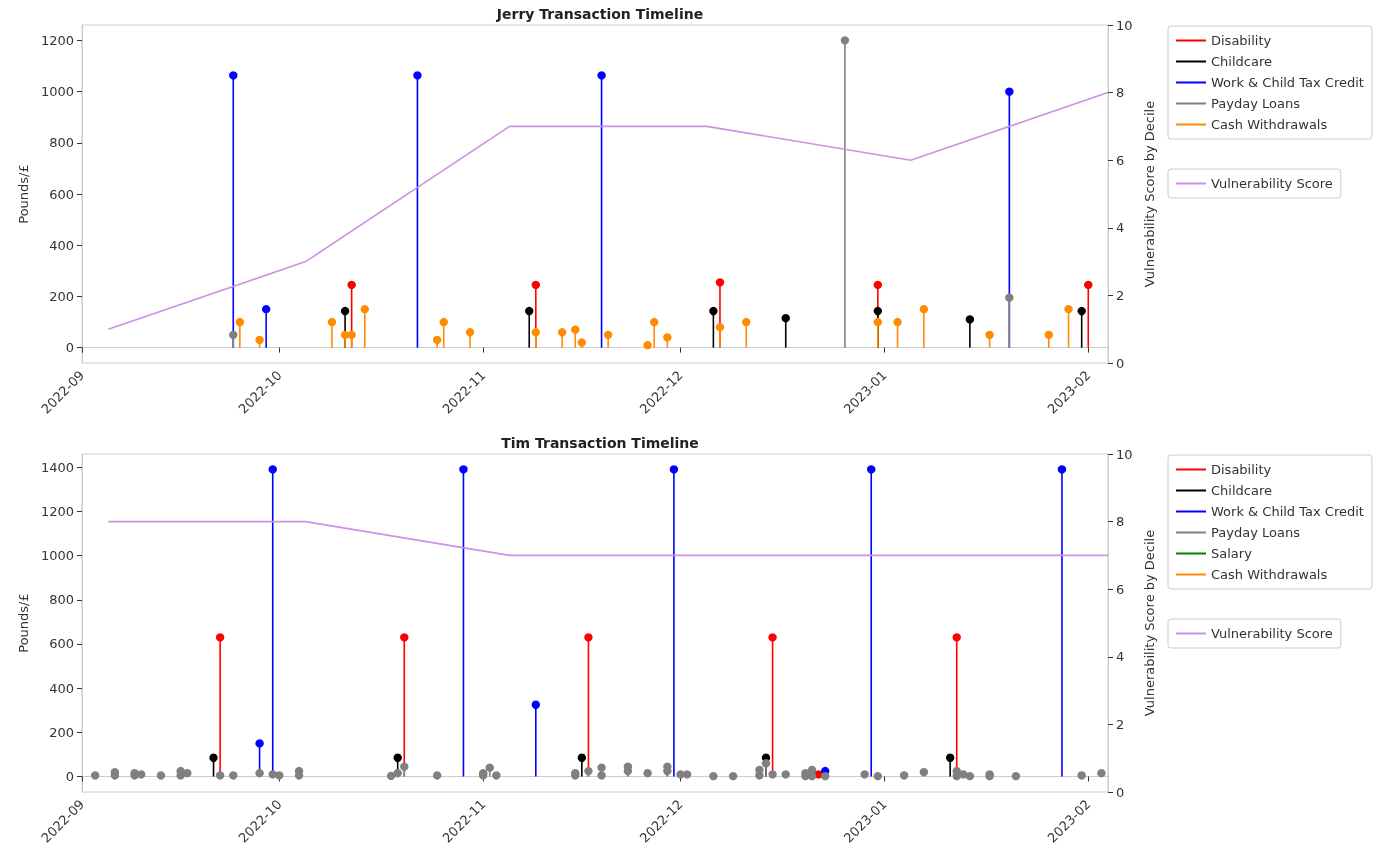 This screenshot has width=1389, height=858. What do you see at coordinates (599, 14) in the screenshot?
I see `chart-title: Jerry Transaction Timeline` at bounding box center [599, 14].